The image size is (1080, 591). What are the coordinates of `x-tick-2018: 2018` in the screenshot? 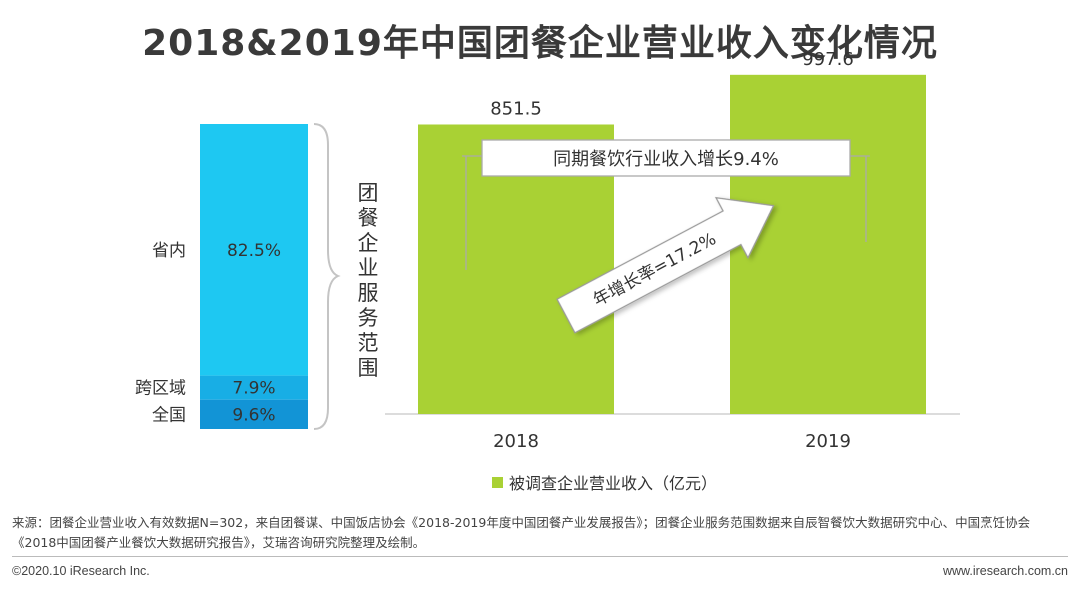 It's located at (516, 441).